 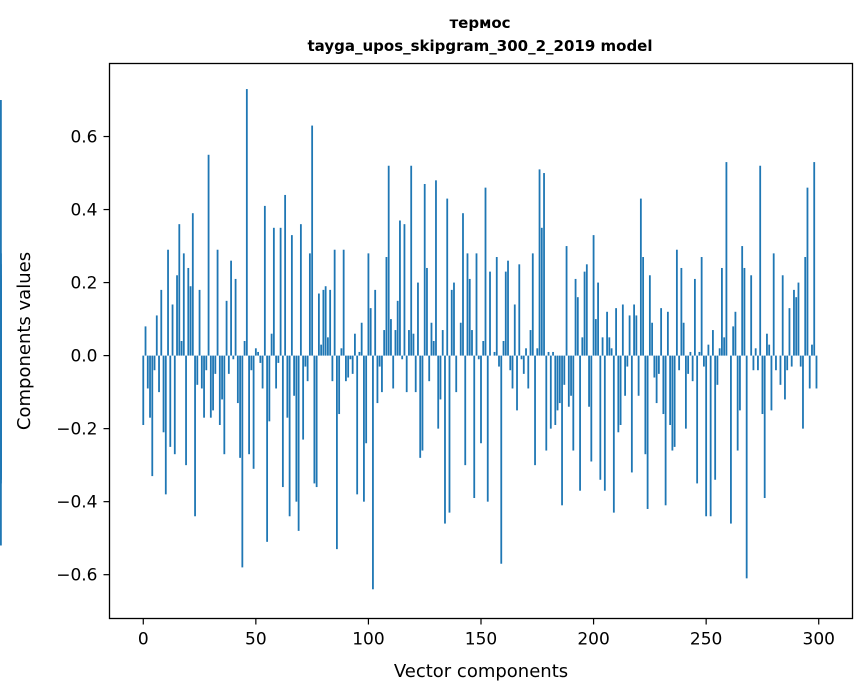 I want to click on chart-subtitle: tayga_upos_skipgram_300_2_2019 model, so click(x=480, y=46).